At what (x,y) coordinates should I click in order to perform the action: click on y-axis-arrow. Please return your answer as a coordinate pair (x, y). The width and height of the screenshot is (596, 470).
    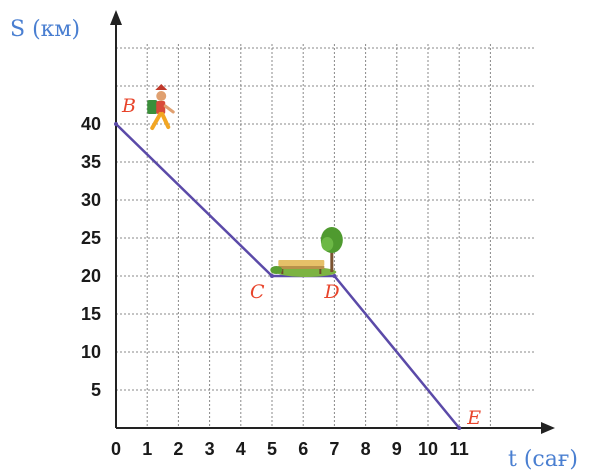
    Looking at the image, I should click on (116, 17).